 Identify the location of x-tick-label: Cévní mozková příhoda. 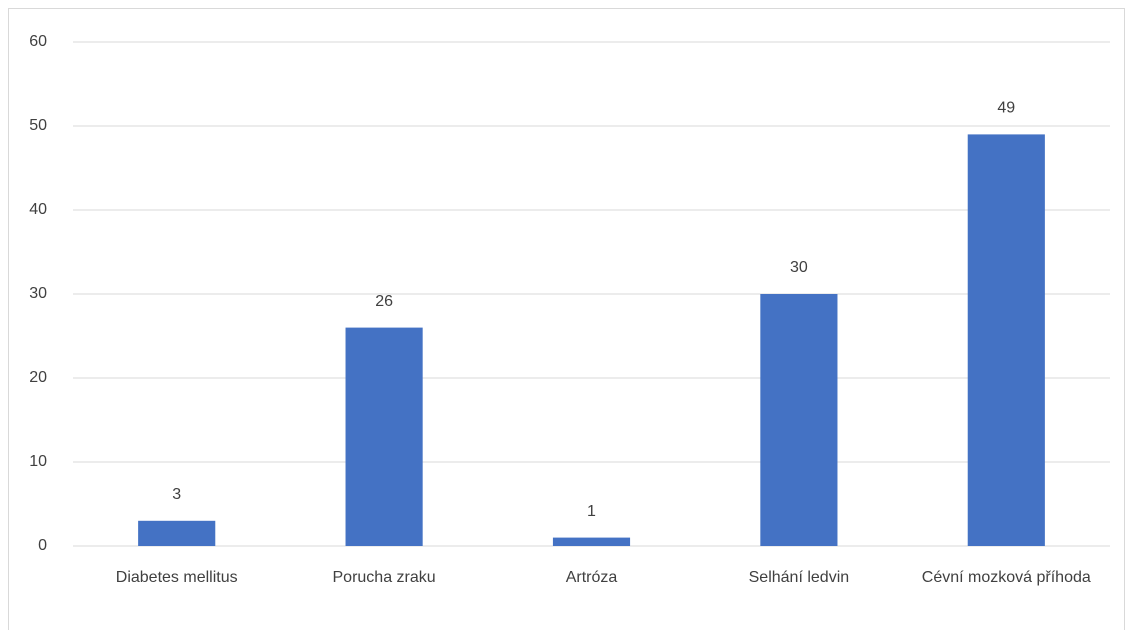
(1006, 577).